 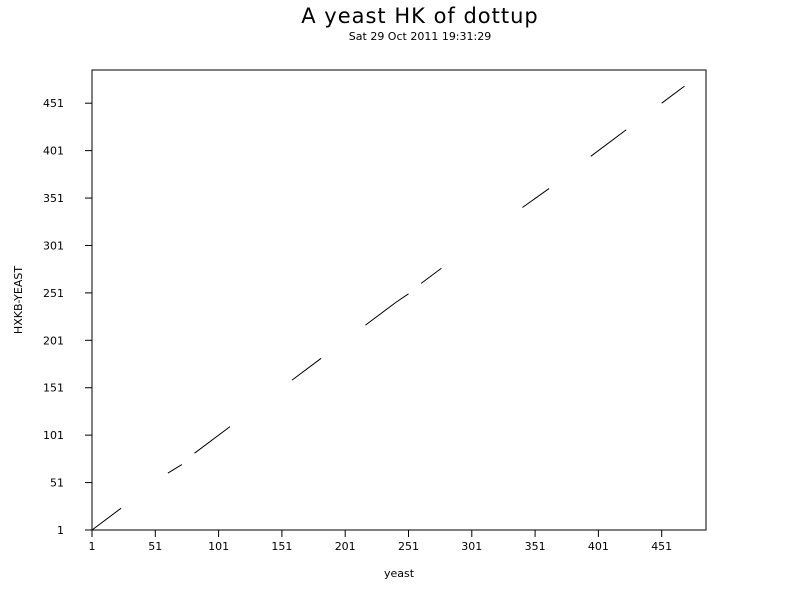 What do you see at coordinates (60, 530) in the screenshot?
I see `y-tick-label: 1` at bounding box center [60, 530].